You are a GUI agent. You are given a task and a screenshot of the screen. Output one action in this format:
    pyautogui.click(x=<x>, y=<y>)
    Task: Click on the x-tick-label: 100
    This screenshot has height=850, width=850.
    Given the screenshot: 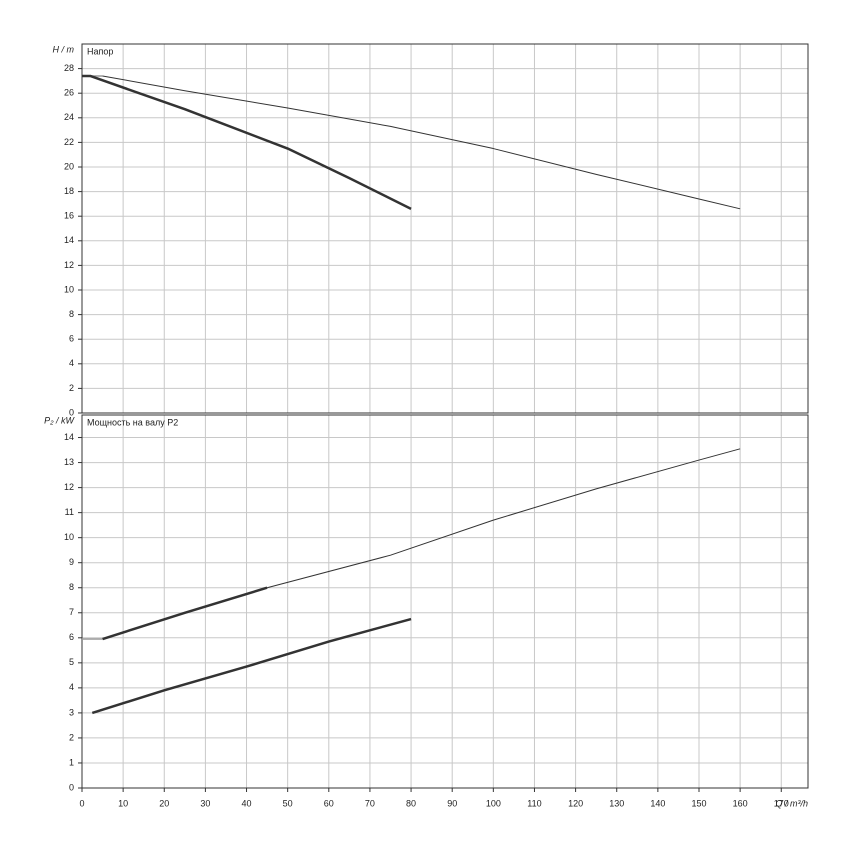 What is the action you would take?
    pyautogui.click(x=493, y=803)
    